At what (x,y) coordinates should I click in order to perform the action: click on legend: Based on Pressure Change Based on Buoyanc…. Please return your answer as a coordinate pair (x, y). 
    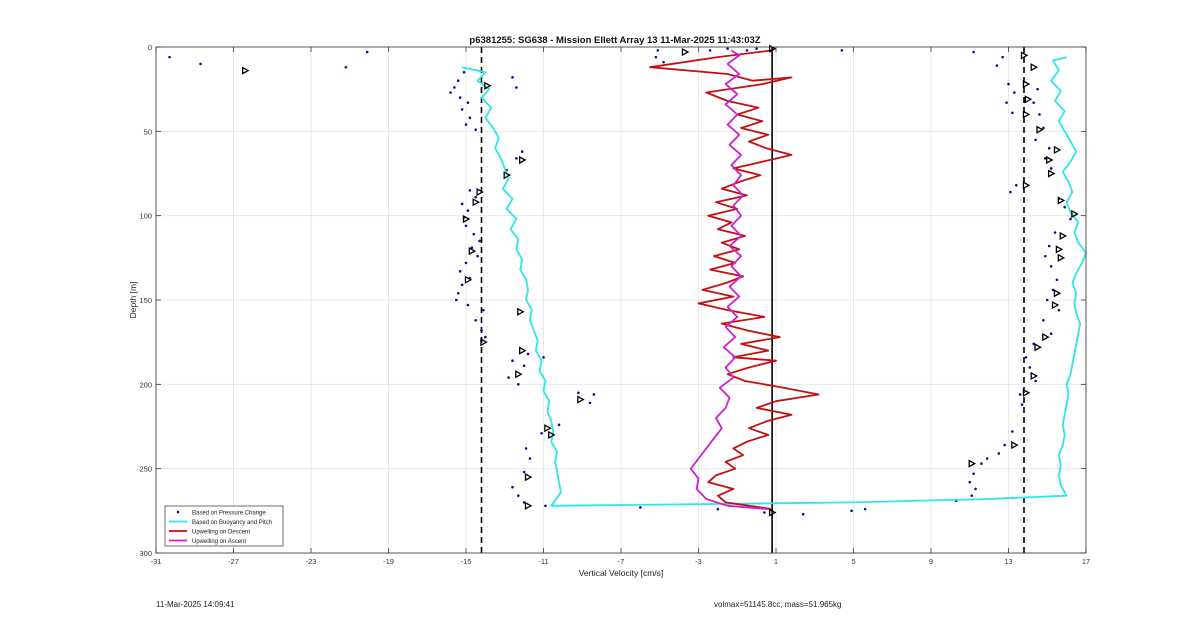
    Looking at the image, I should click on (224, 526).